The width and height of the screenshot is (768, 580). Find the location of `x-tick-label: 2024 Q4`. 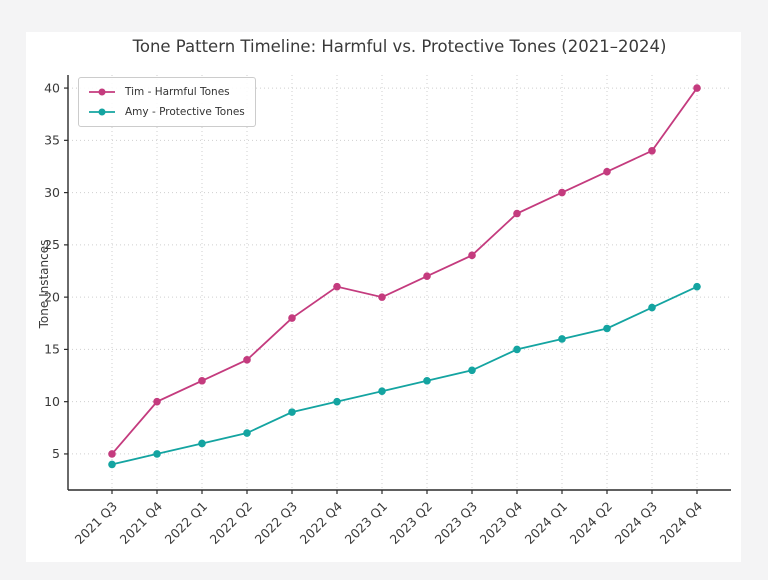

x-tick-label: 2024 Q4 is located at coordinates (681, 522).